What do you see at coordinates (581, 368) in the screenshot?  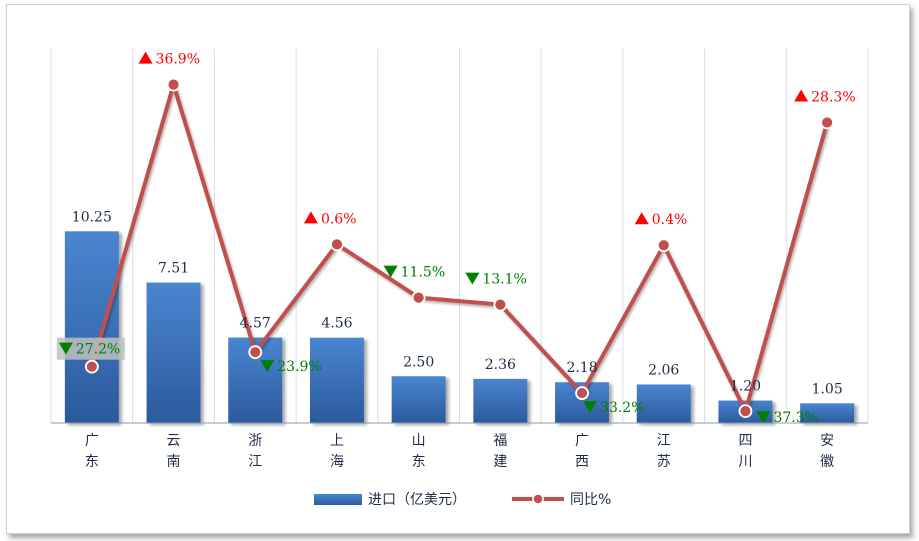 I see `bar-value-label: 2.18` at bounding box center [581, 368].